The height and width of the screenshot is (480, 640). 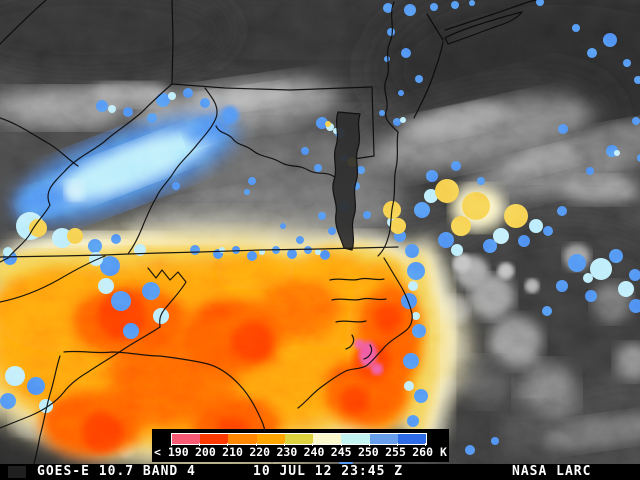 What do you see at coordinates (171, 452) in the screenshot?
I see `legend-tick-label: < 190` at bounding box center [171, 452].